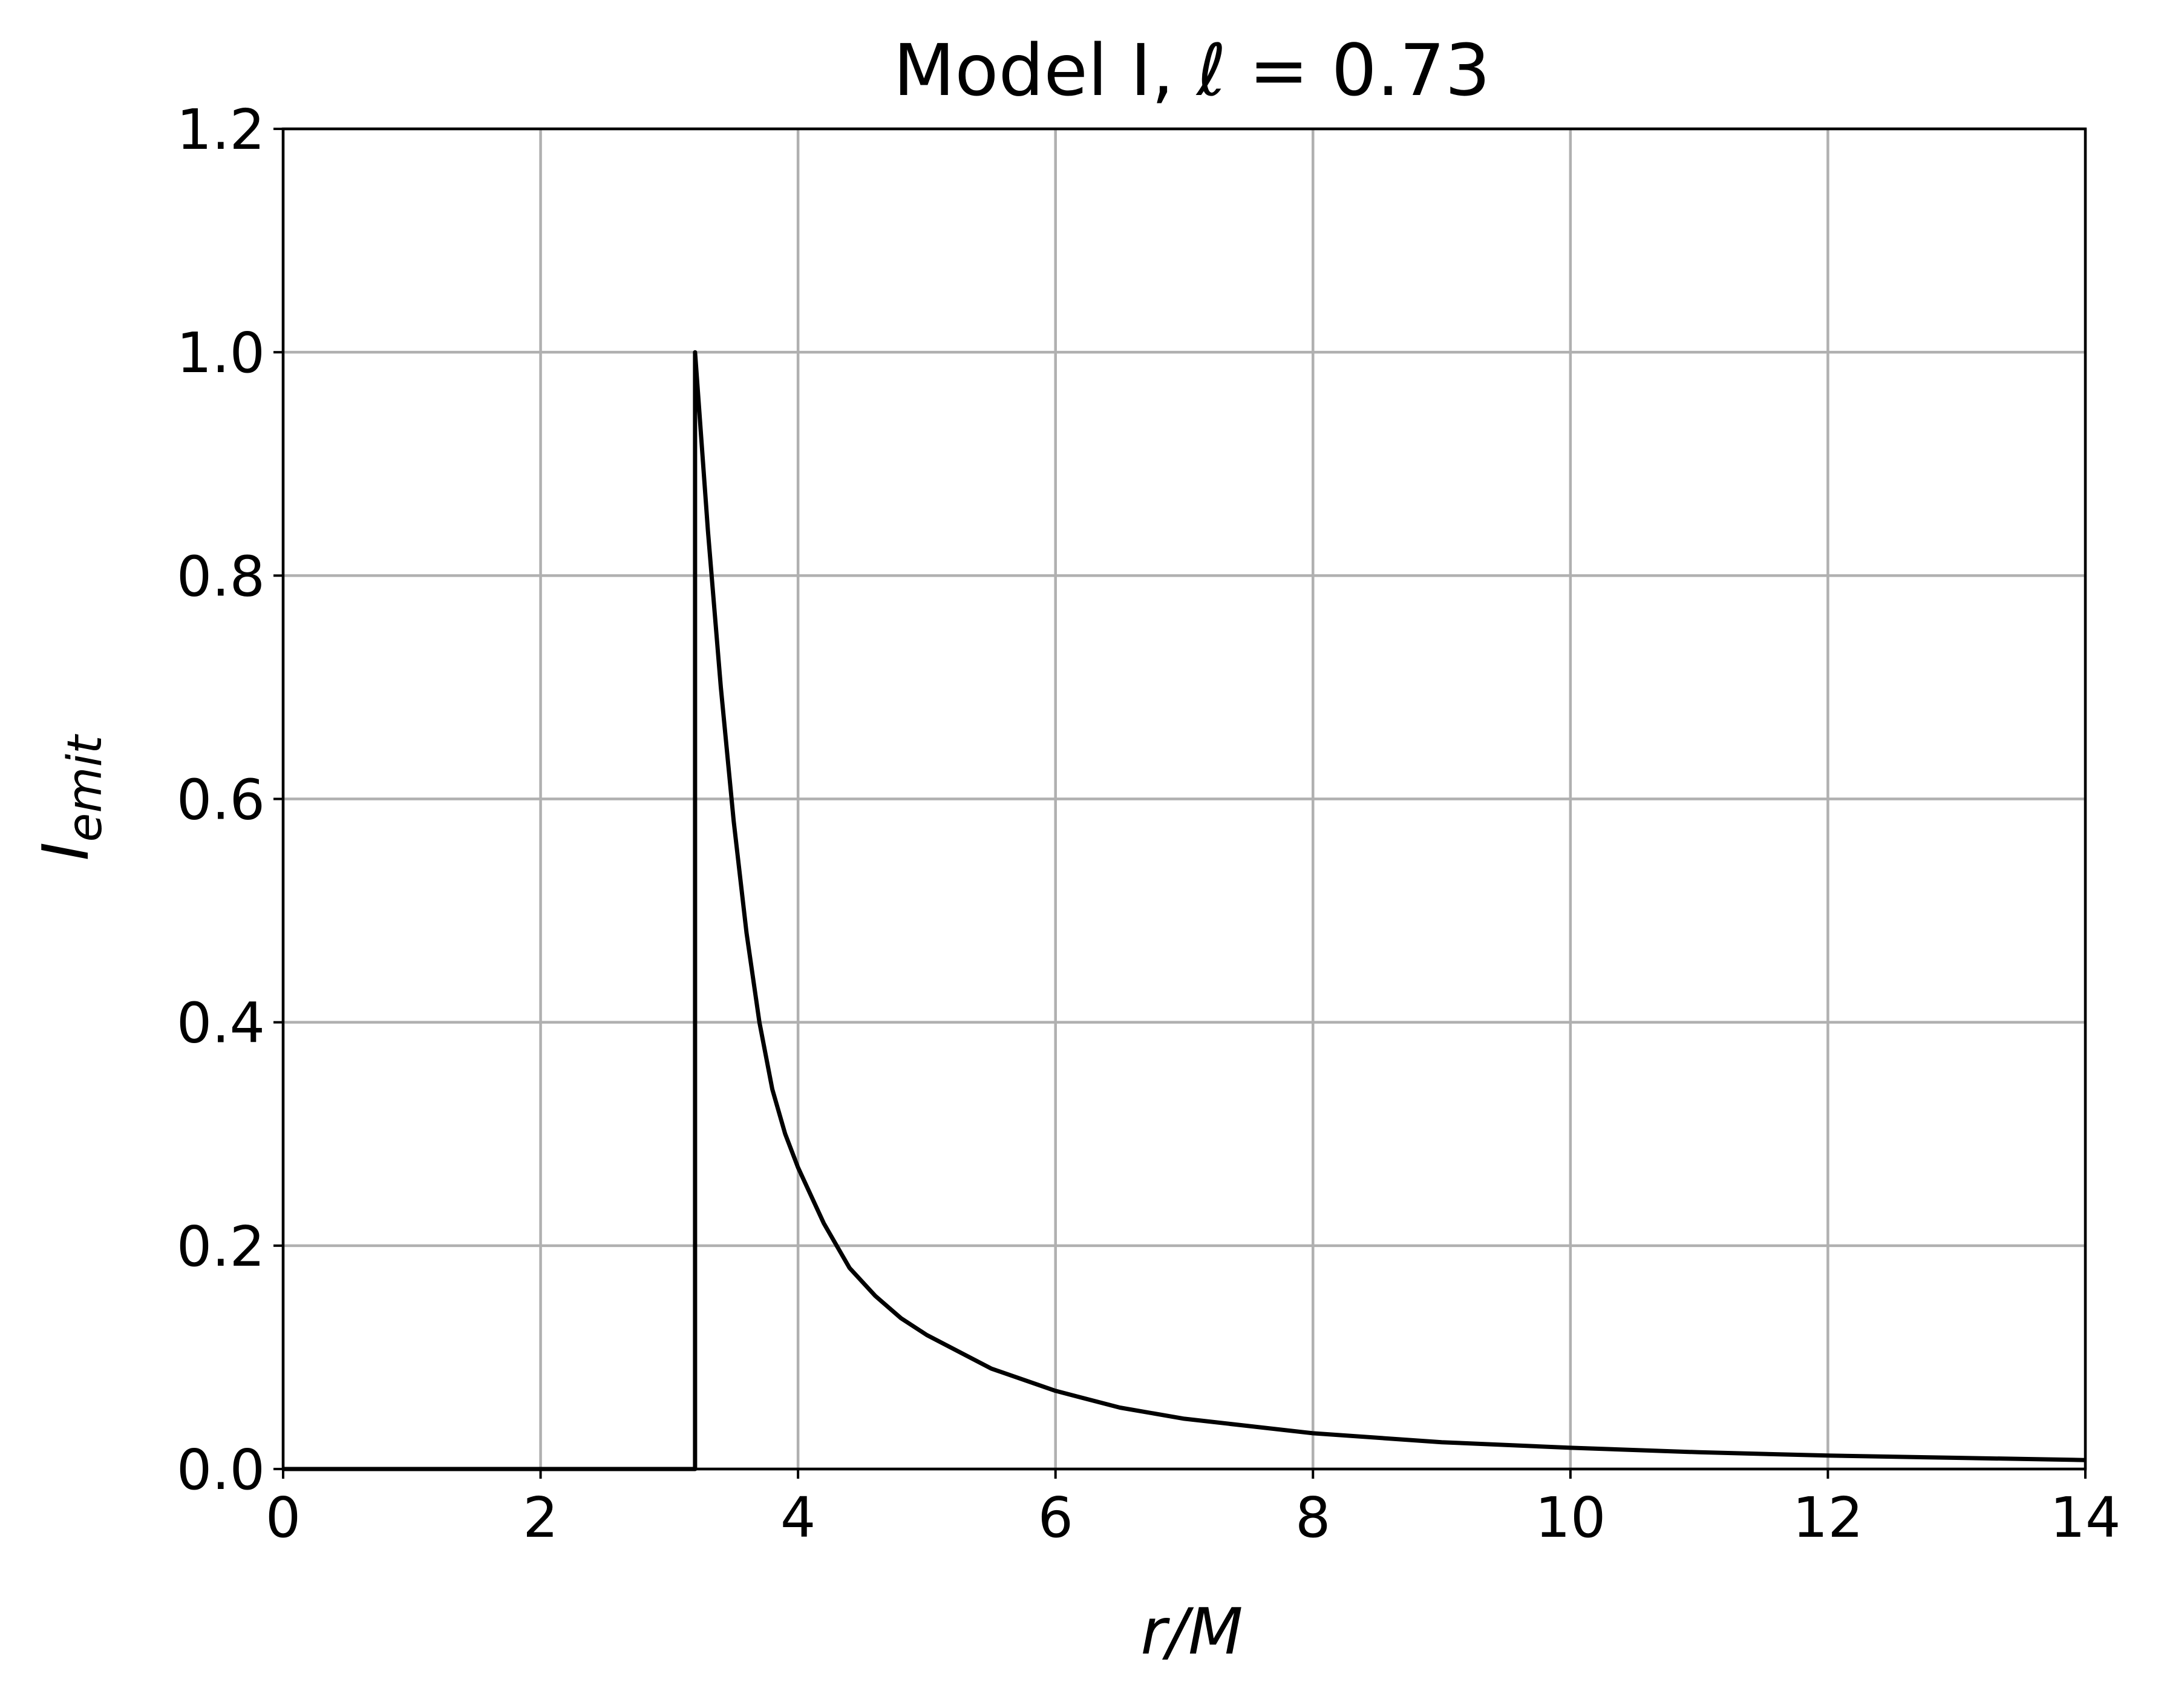  I want to click on x-tick-label: 0, so click(283, 1517).